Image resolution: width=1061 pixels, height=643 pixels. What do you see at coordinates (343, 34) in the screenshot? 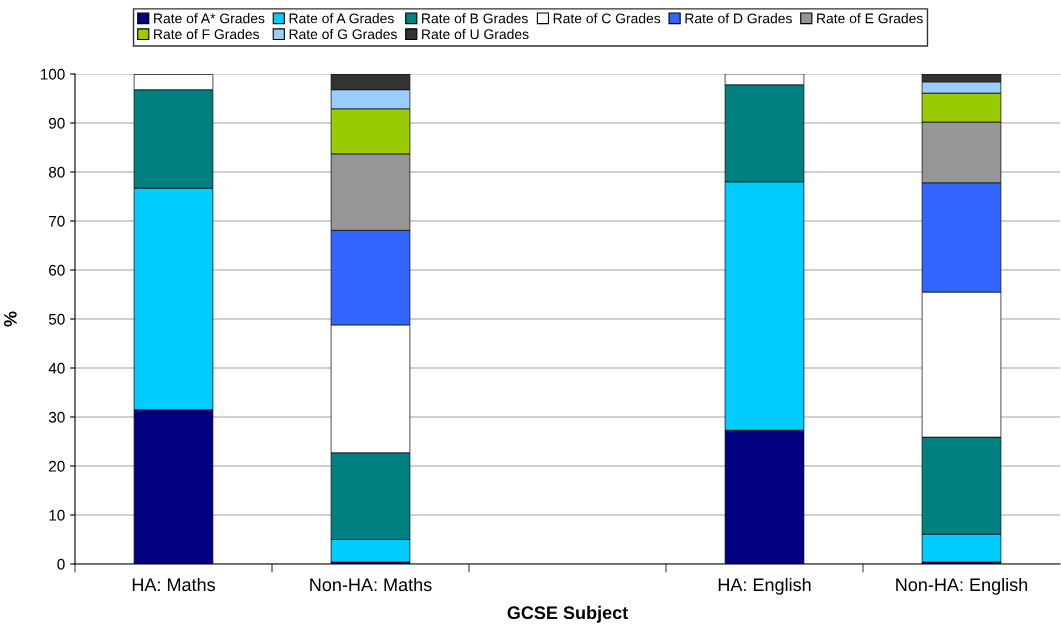
I see `legend-label: Rate of G Grades` at bounding box center [343, 34].